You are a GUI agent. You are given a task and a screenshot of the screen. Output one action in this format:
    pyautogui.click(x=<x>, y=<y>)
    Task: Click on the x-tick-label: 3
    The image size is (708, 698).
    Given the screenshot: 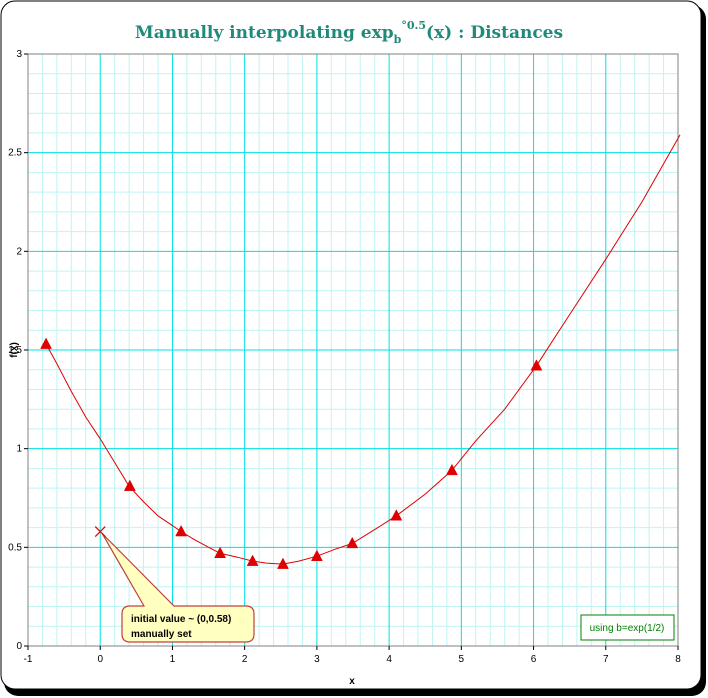 What is the action you would take?
    pyautogui.click(x=317, y=659)
    